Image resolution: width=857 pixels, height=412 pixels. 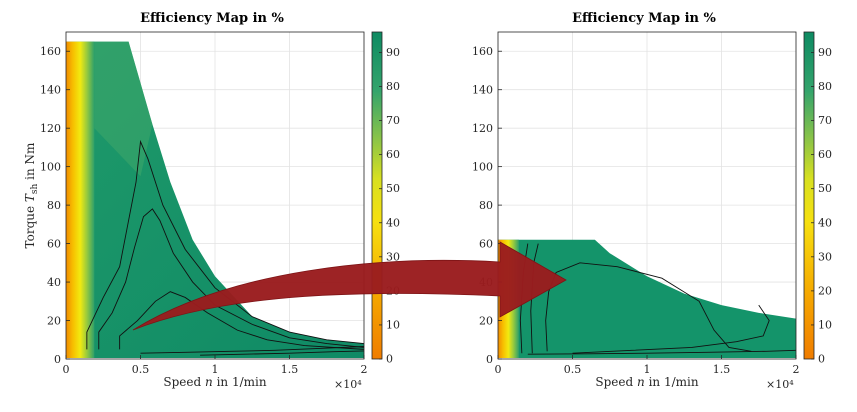 I want to click on colorbar-tick-label: 20, so click(x=825, y=290).